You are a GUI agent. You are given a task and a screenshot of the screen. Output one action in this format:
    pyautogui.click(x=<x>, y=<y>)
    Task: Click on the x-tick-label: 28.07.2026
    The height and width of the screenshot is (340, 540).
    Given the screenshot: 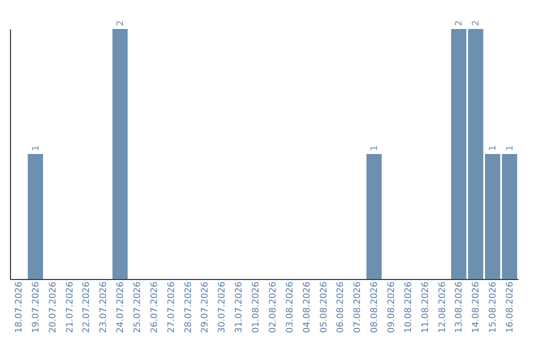 What is the action you would take?
    pyautogui.click(x=189, y=307)
    